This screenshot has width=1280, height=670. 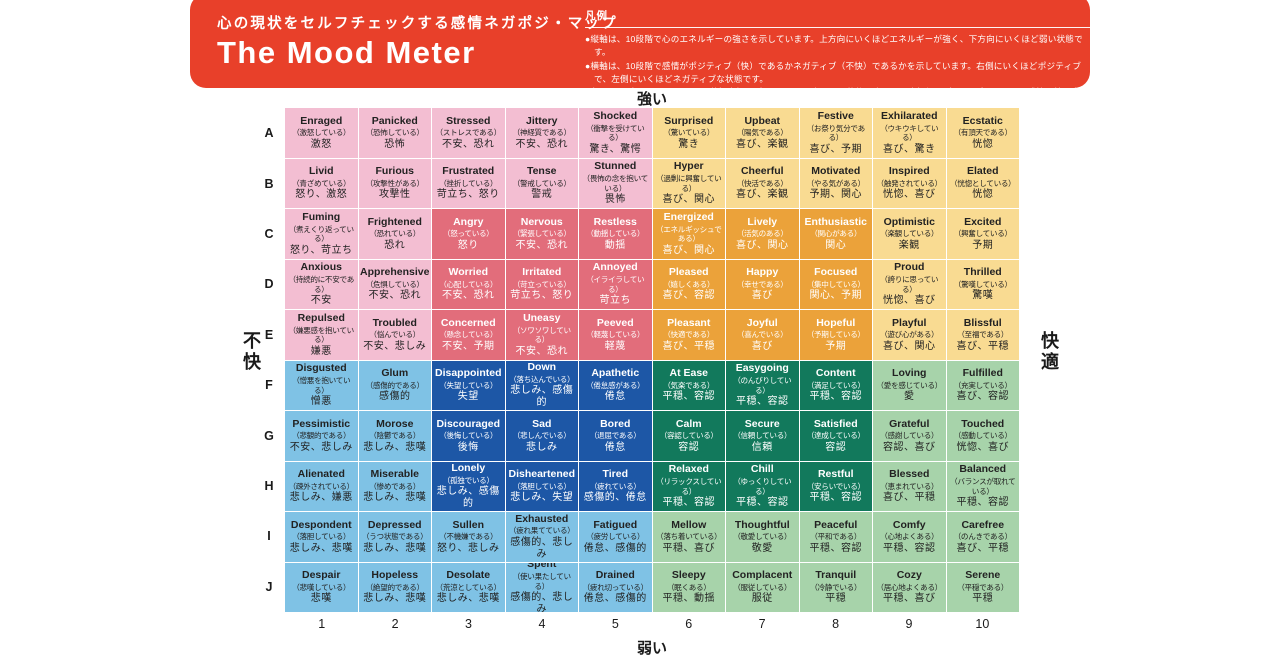 What do you see at coordinates (688, 166) in the screenshot?
I see `cell-english-label: Hyper` at bounding box center [688, 166].